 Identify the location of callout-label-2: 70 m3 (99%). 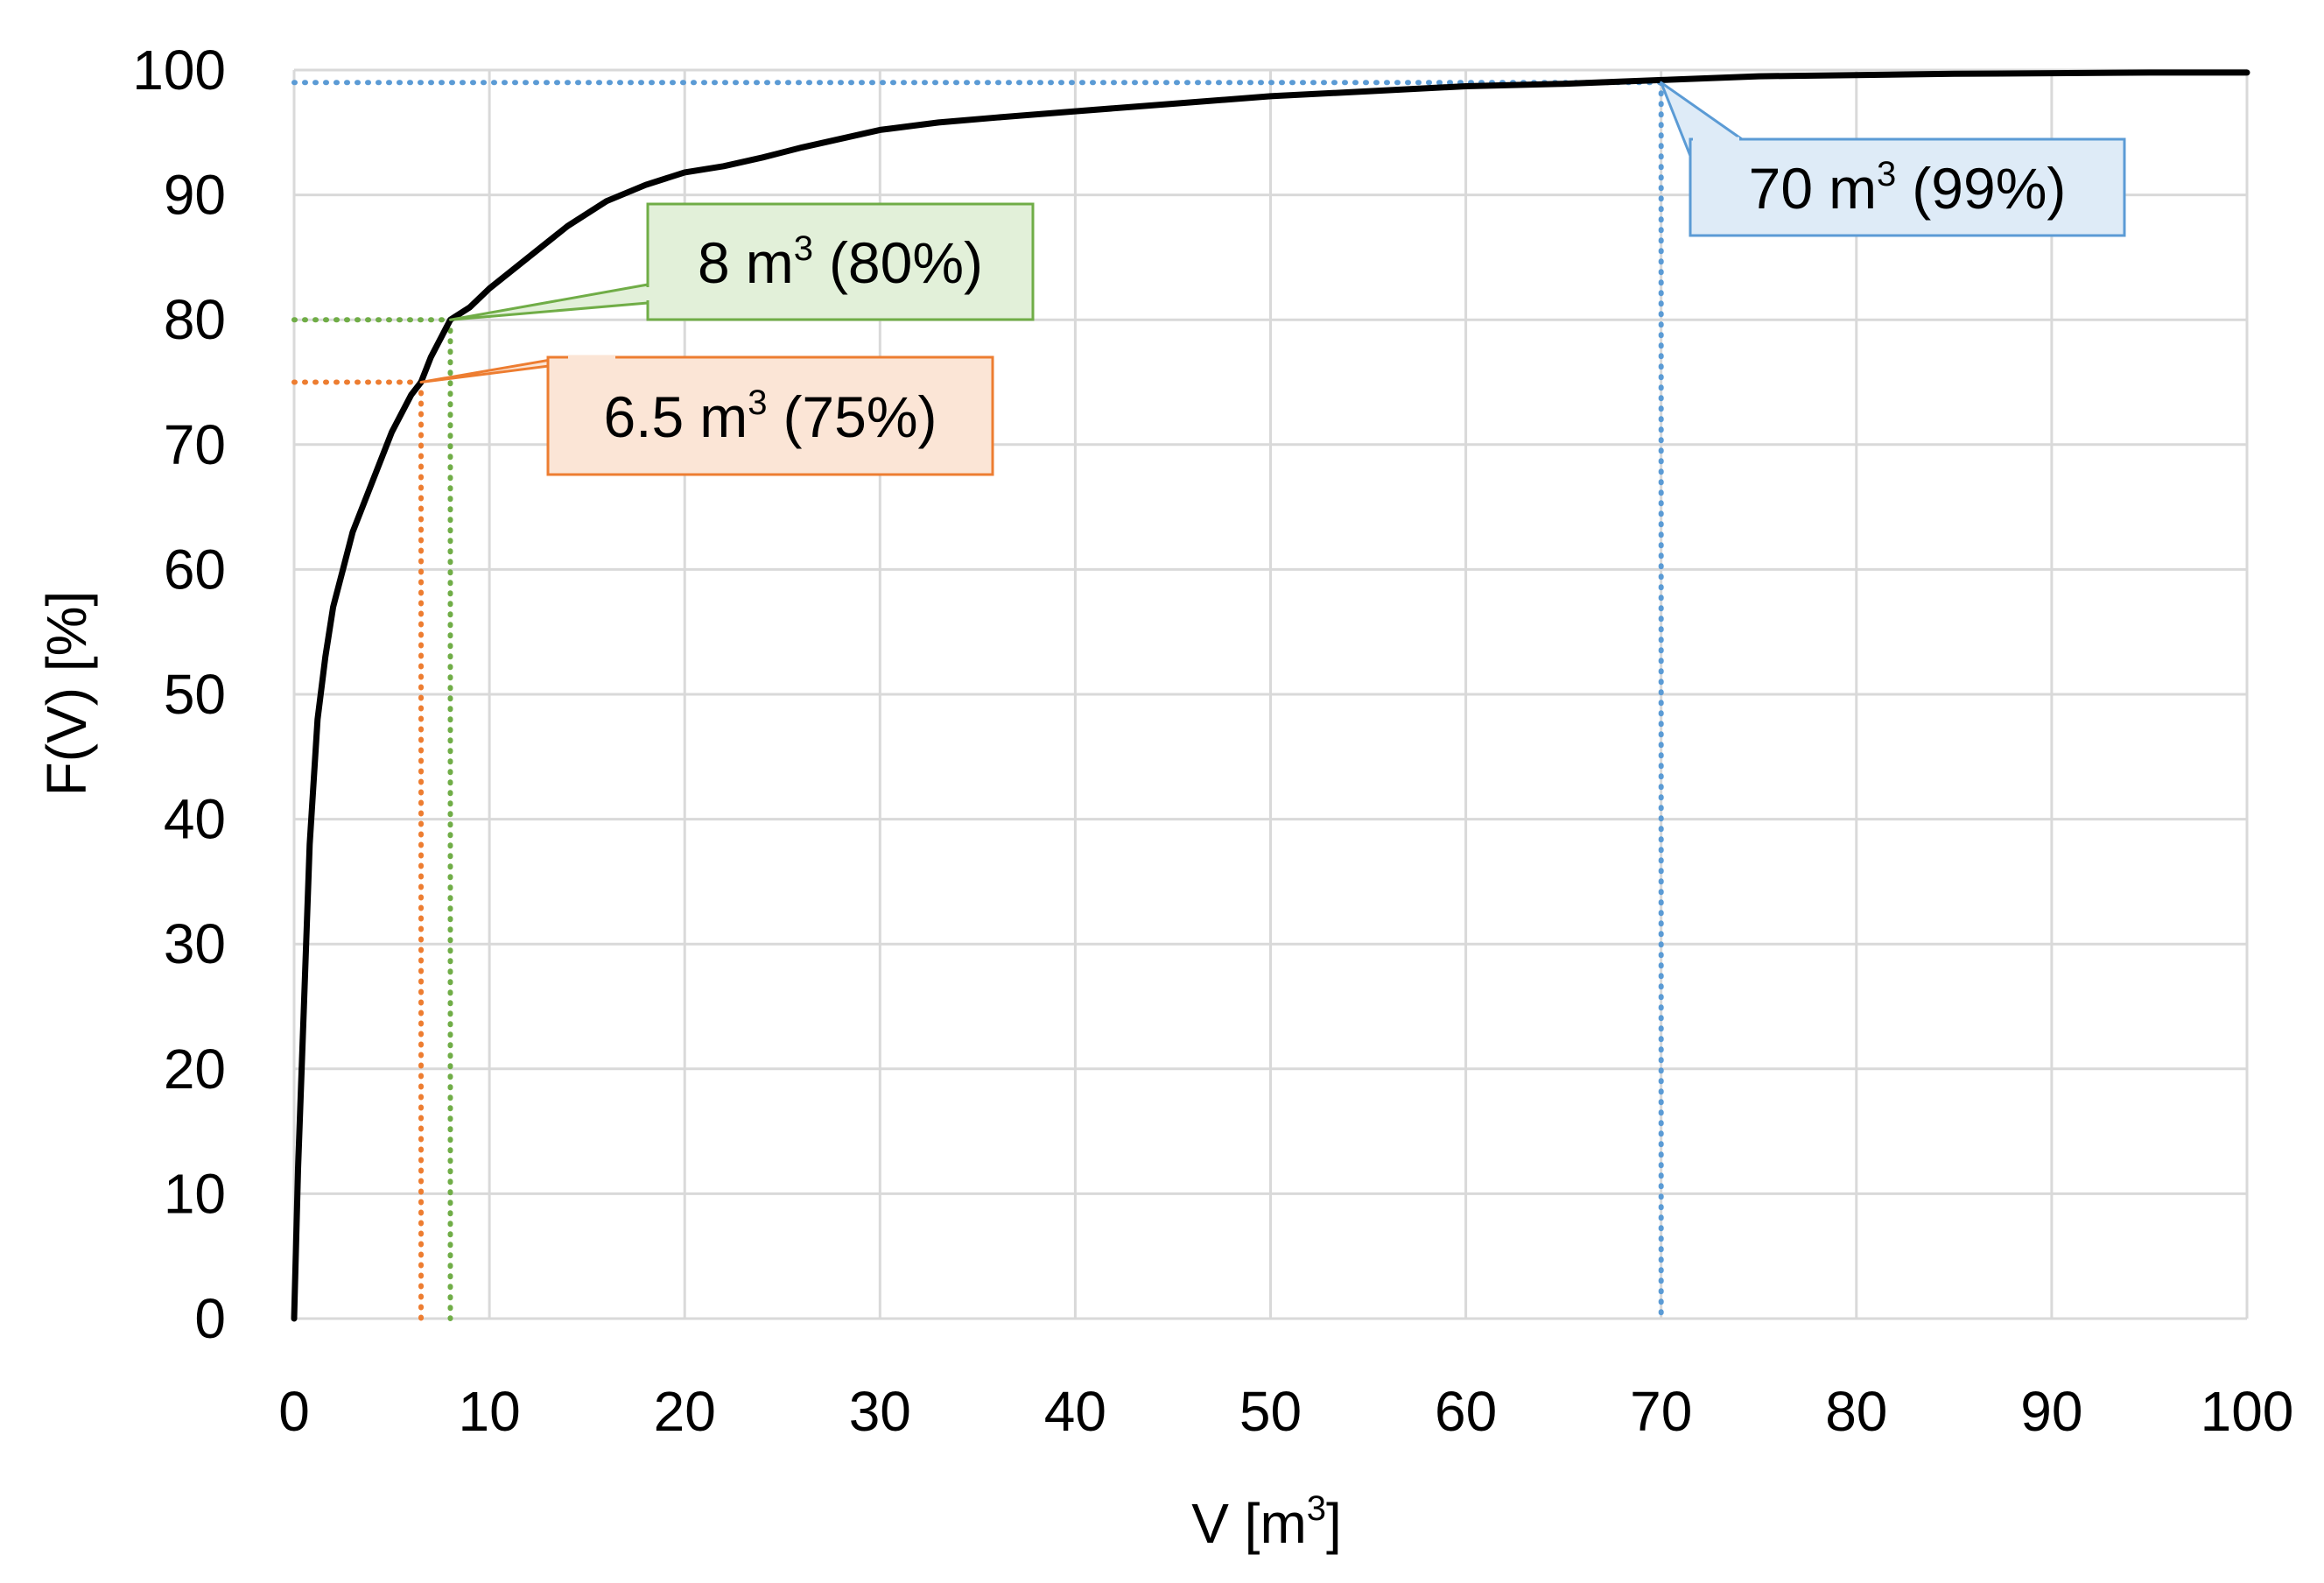
(1908, 188).